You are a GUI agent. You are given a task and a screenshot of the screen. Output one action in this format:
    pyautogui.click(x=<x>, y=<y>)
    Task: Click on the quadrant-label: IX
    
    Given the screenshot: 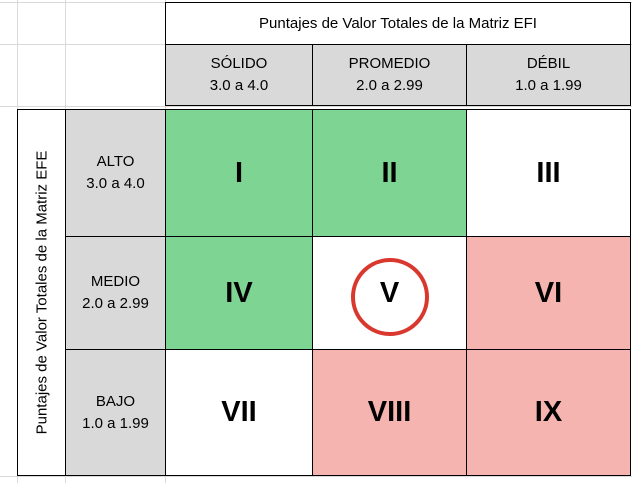 What is the action you would take?
    pyautogui.click(x=548, y=412)
    